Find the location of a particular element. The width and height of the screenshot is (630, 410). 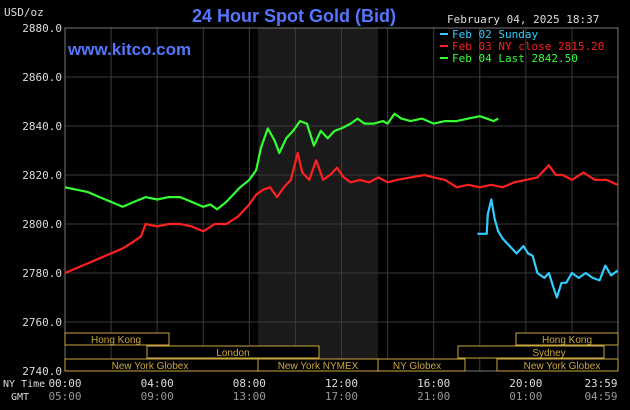

site-watermark: www.kitco.com is located at coordinates (129, 49).